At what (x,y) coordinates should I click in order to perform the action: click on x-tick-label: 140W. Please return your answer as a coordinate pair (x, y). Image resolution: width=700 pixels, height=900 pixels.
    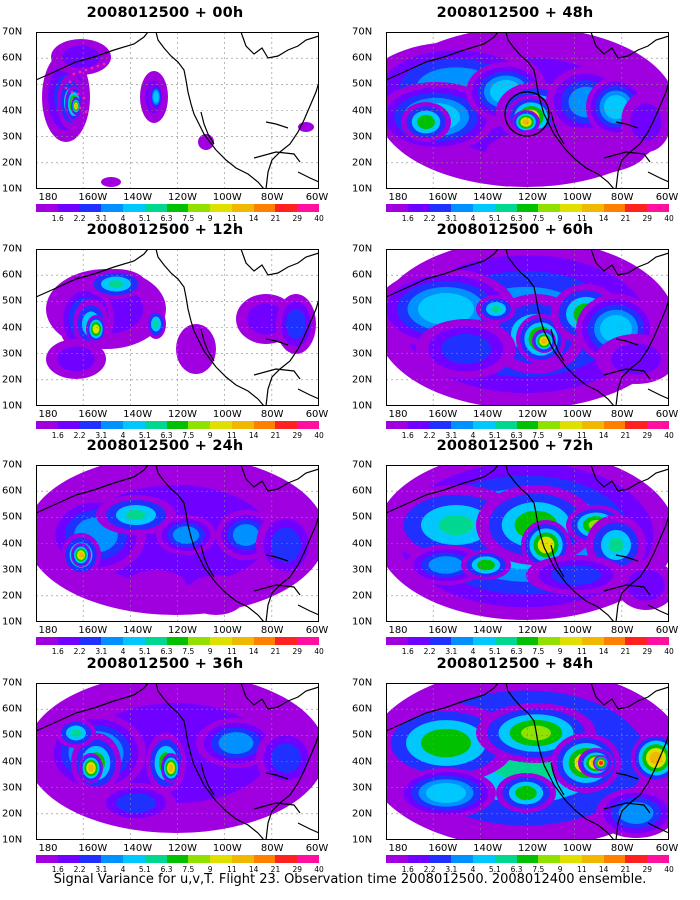
    Looking at the image, I should click on (138, 848).